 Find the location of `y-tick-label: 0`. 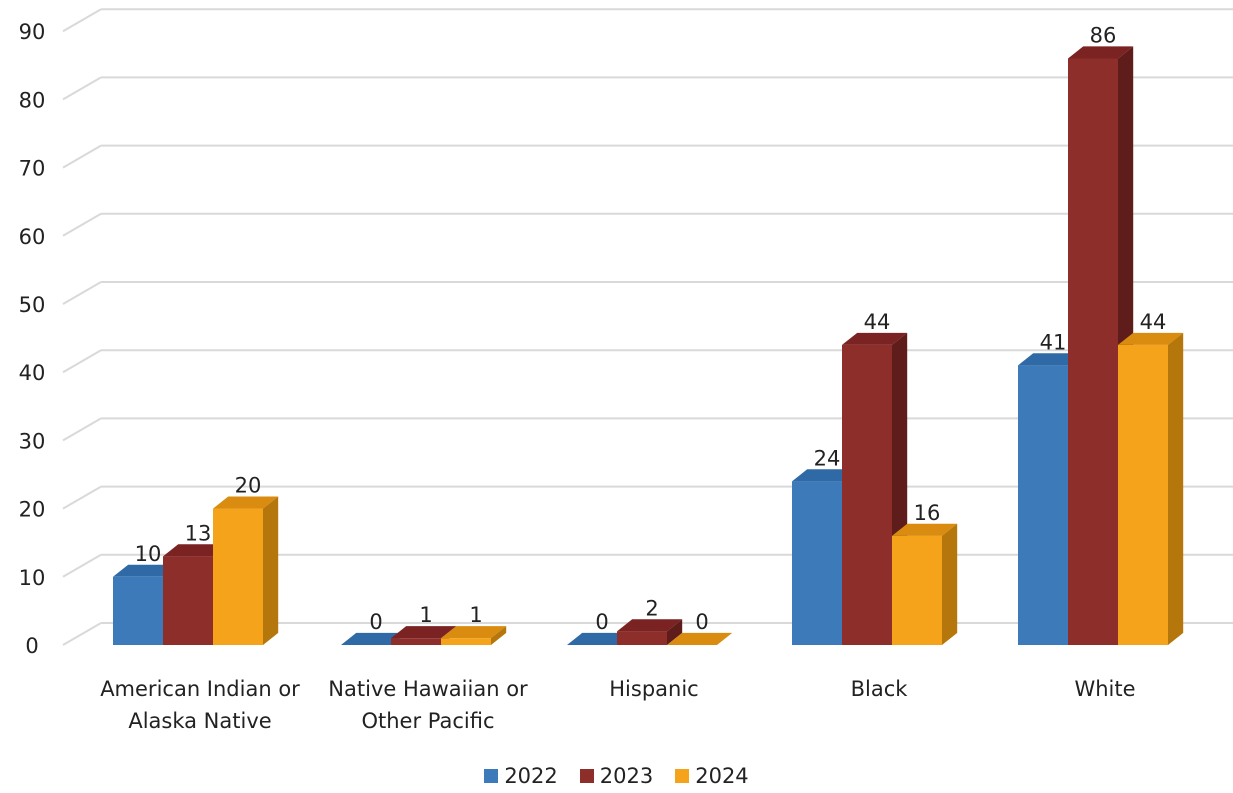

y-tick-label: 0 is located at coordinates (31, 646).